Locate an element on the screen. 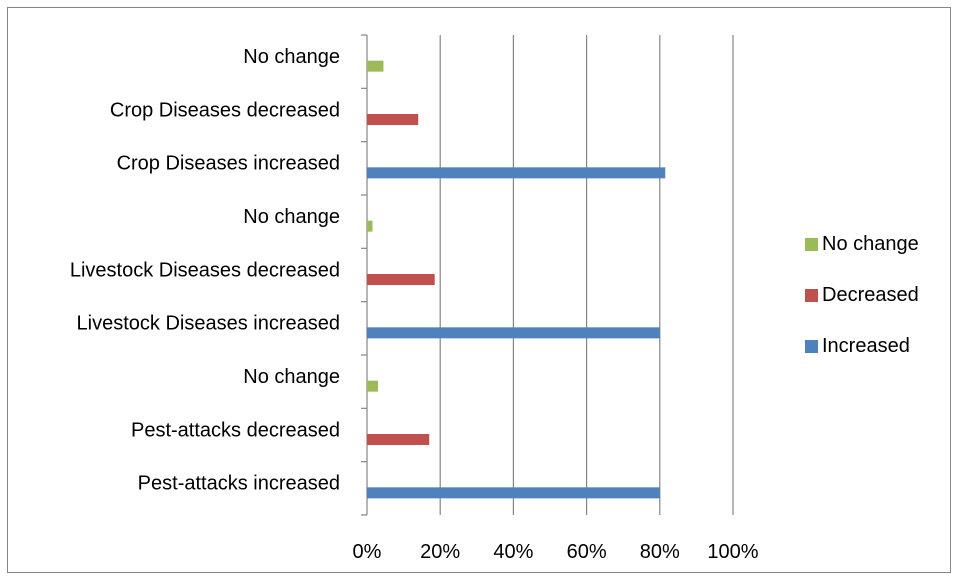 The image size is (957, 583). x-tick-label: 60% is located at coordinates (587, 552).